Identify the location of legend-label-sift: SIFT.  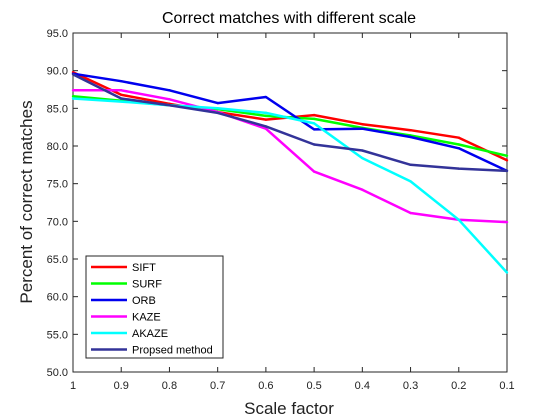
(144, 268).